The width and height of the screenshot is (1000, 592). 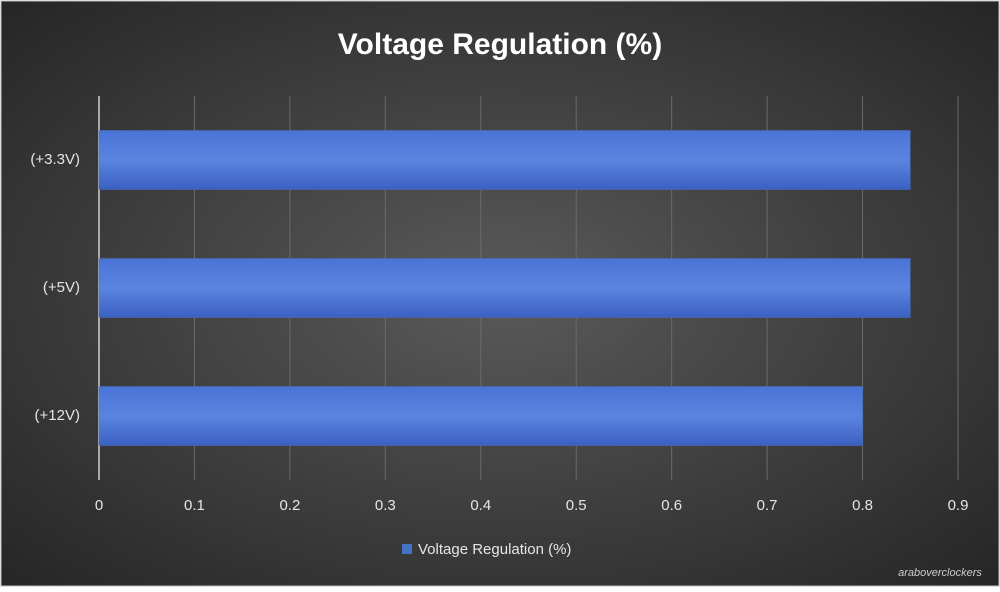 What do you see at coordinates (289, 505) in the screenshot?
I see `x-tick-label: 0.2` at bounding box center [289, 505].